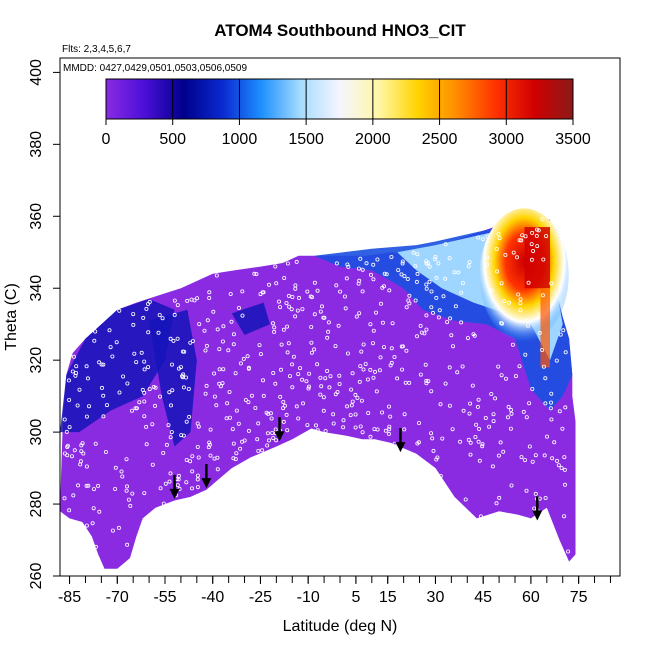 This screenshot has width=650, height=650. Describe the element at coordinates (11, 317) in the screenshot. I see `y-axis-label: Theta (C)` at that location.